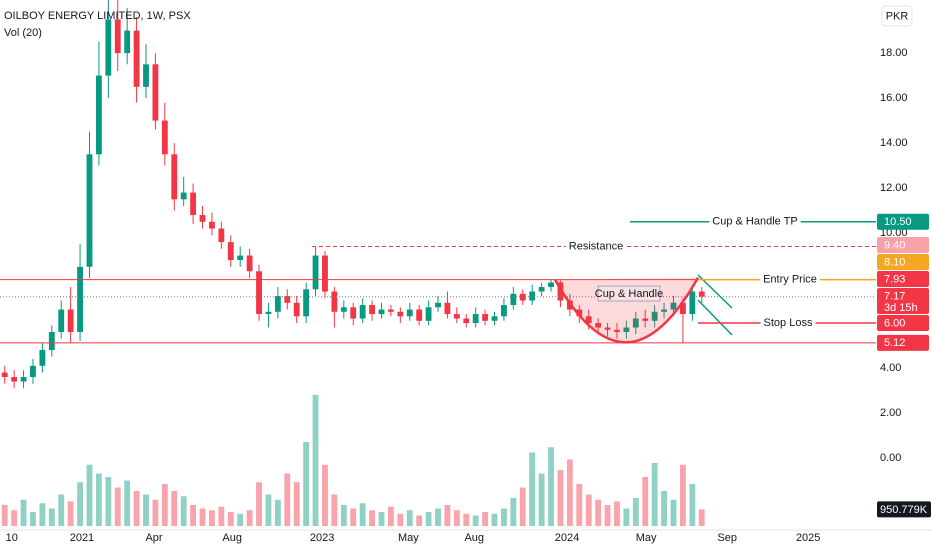 This screenshot has width=932, height=550. What do you see at coordinates (727, 538) in the screenshot?
I see `x-tick-label: Sep` at bounding box center [727, 538].